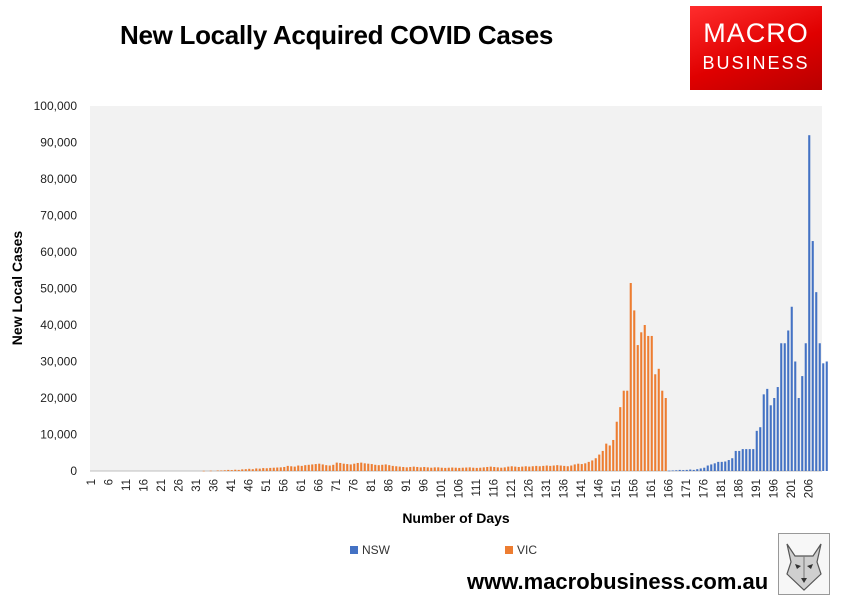 Image resolution: width=842 pixels, height=605 pixels. What do you see at coordinates (58, 435) in the screenshot?
I see `y-tick-label: 10,000` at bounding box center [58, 435].